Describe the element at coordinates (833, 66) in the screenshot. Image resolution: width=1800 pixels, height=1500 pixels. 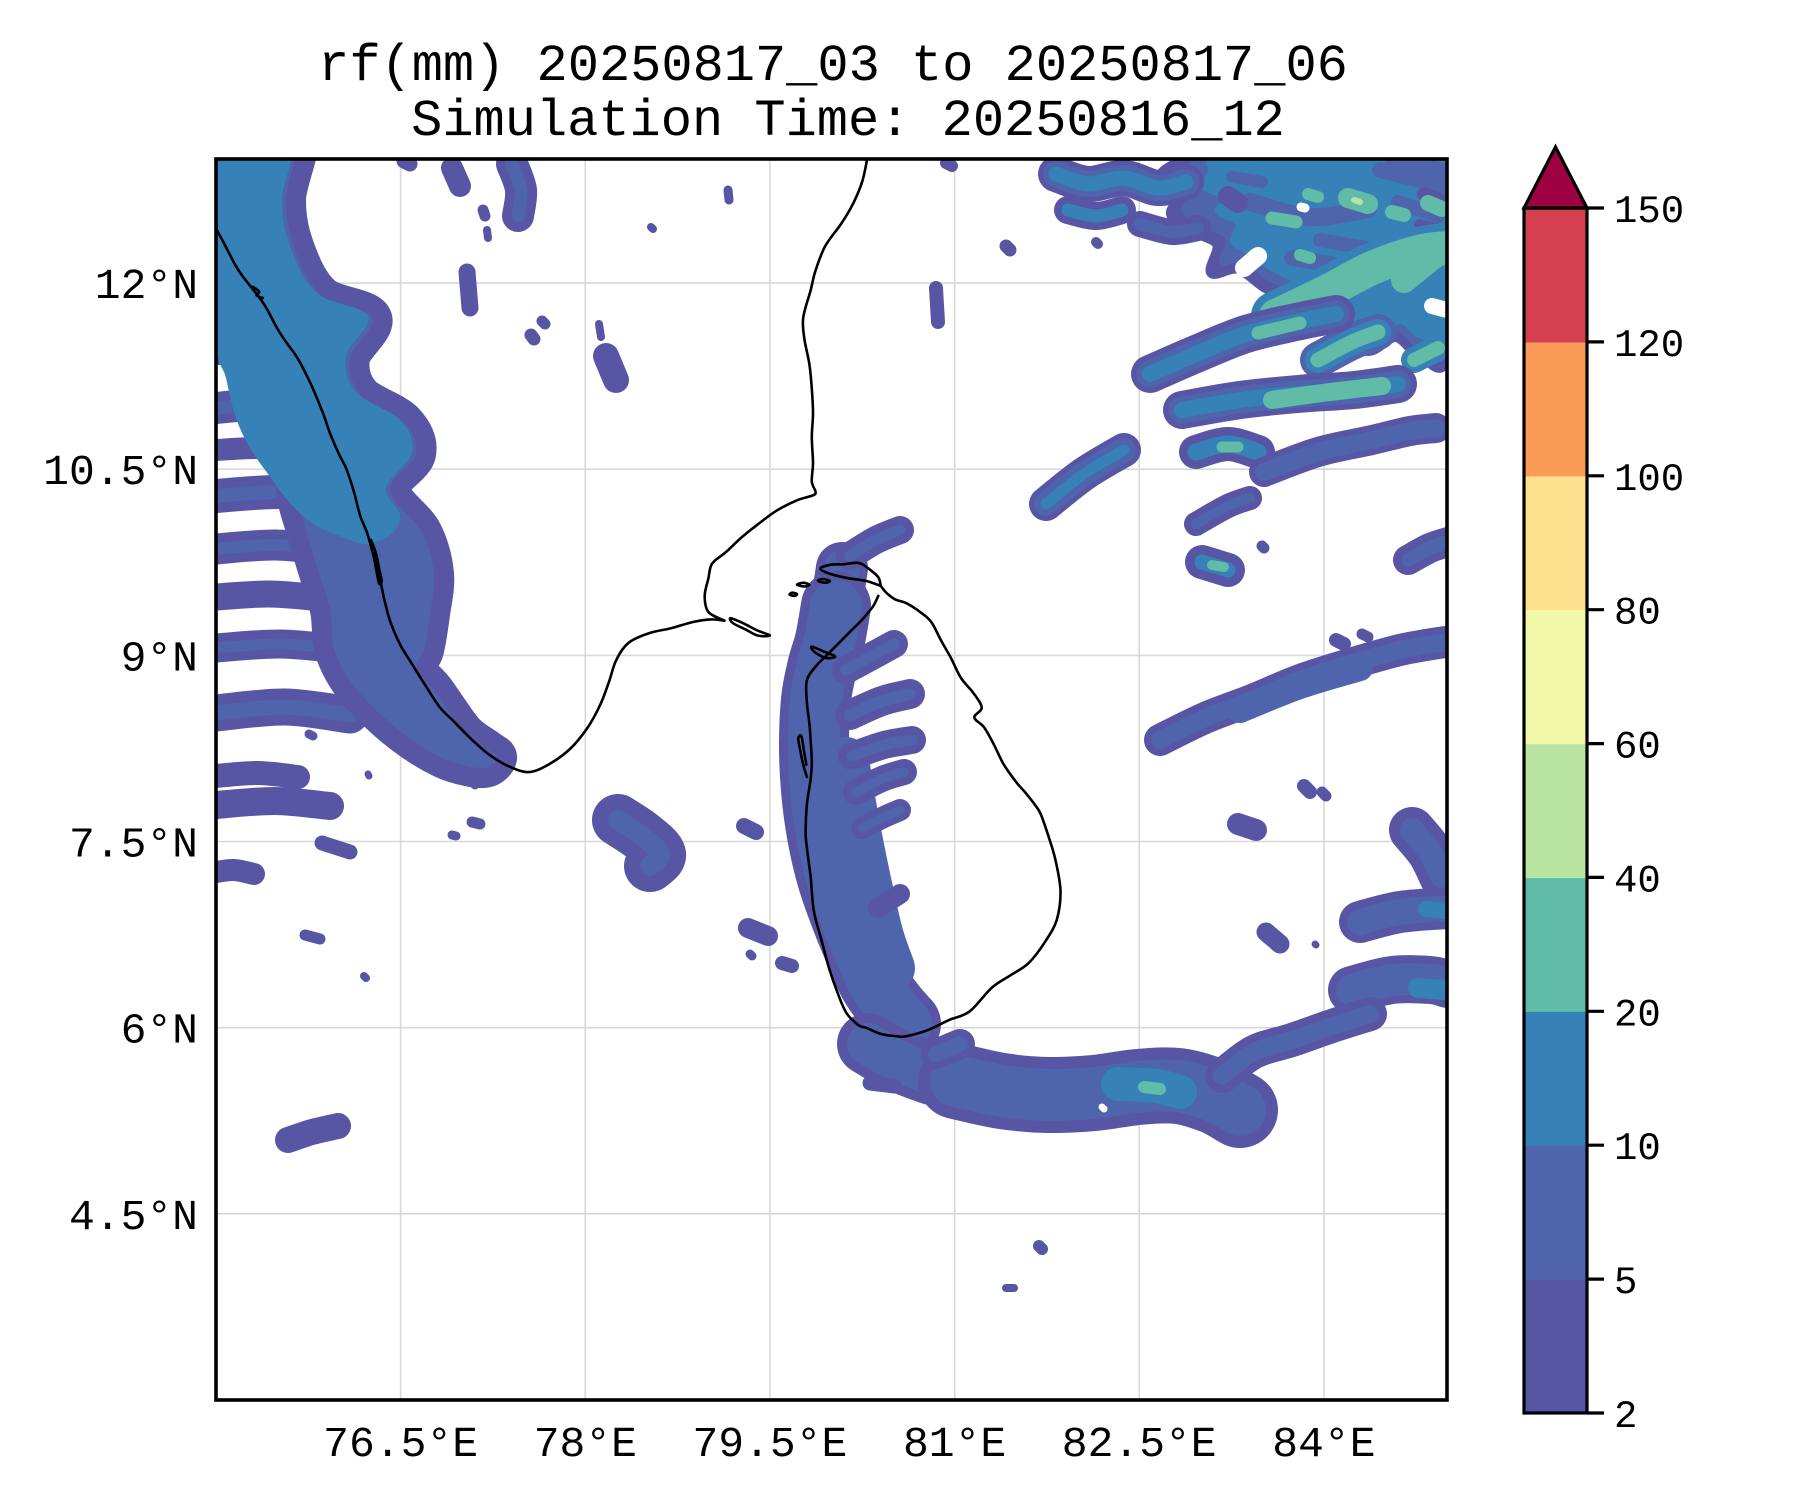
I see `svg-text:rf(mm) 20250817_03 to 20250817: rf(mm) 20250817_03 to 20250817_06` at that location.